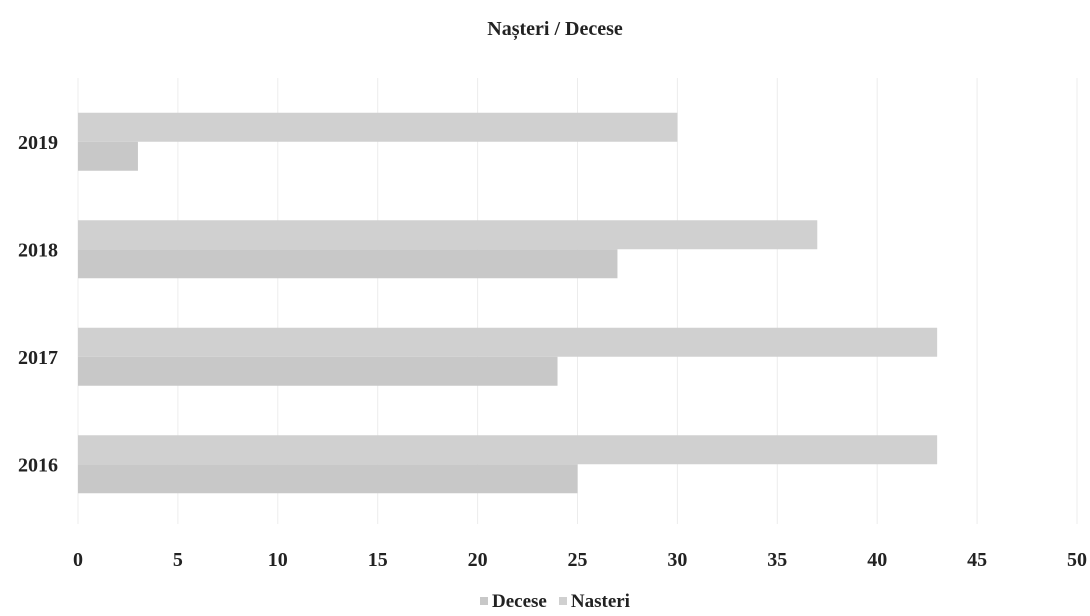 This screenshot has height=616, width=1090. I want to click on legend-label: Decese, so click(519, 601).